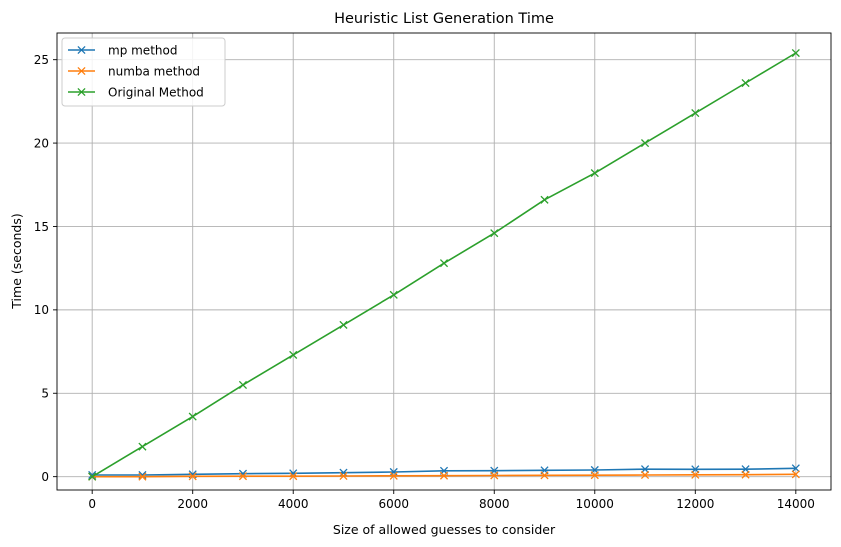  Describe the element at coordinates (41, 227) in the screenshot. I see `y-tick-label: 15` at that location.